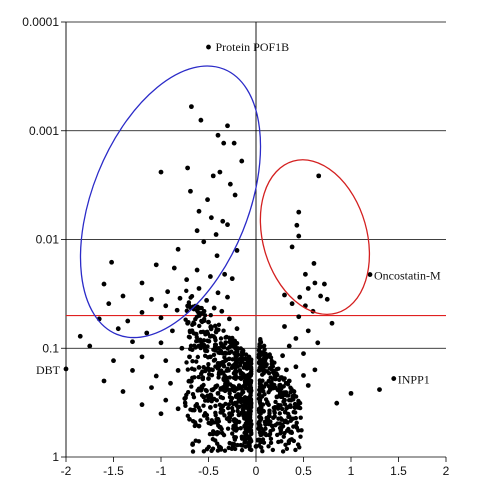  What do you see at coordinates (40, 22) in the screenshot?
I see `y-tick-label: 0.0001` at bounding box center [40, 22].